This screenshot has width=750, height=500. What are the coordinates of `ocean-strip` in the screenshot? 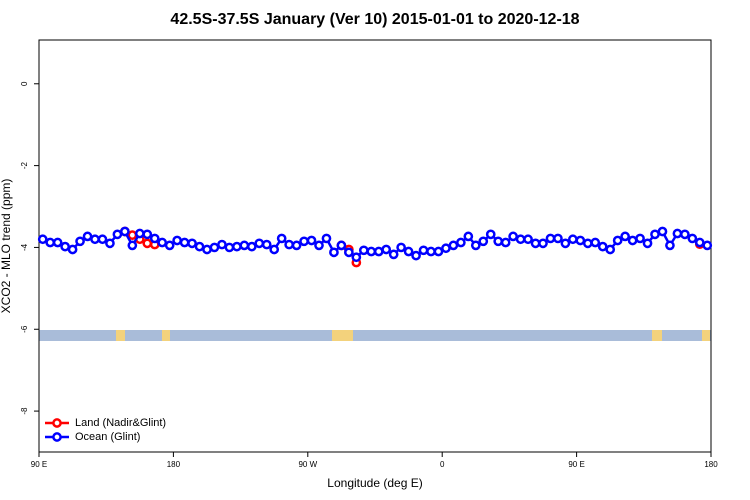 It's located at (375, 335).